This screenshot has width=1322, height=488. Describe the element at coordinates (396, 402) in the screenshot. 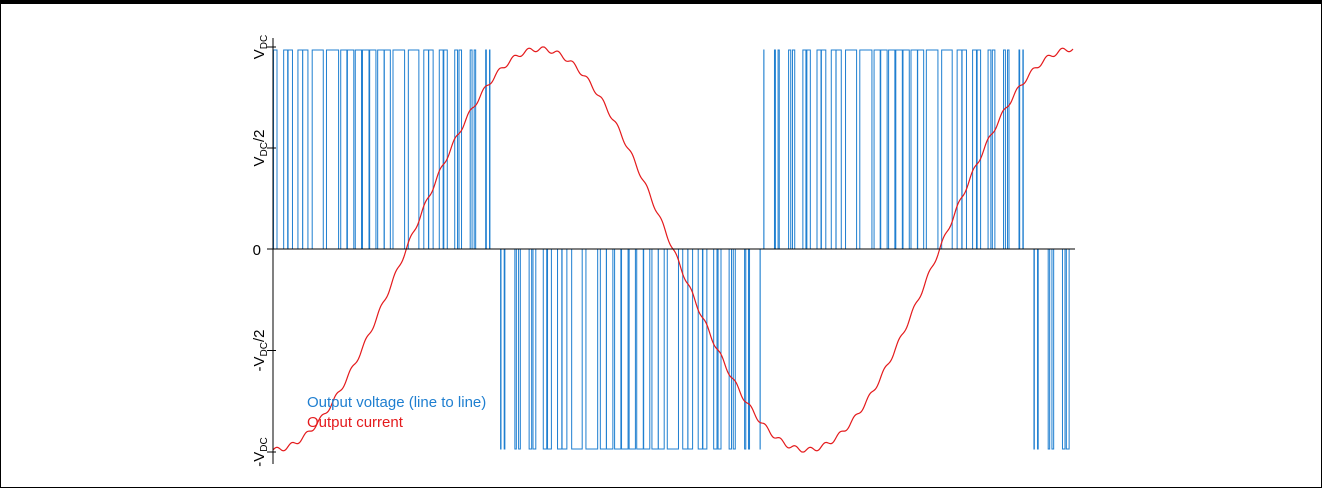

I see `legend-entry-voltage: Output voltage (line to line)` at that location.